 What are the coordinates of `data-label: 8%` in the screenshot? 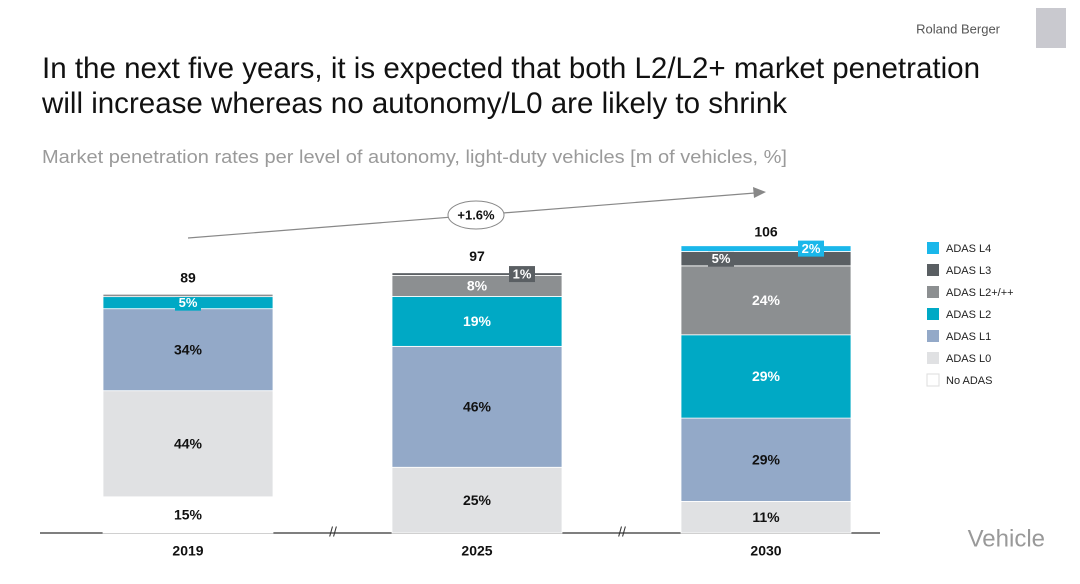 It's located at (477, 286).